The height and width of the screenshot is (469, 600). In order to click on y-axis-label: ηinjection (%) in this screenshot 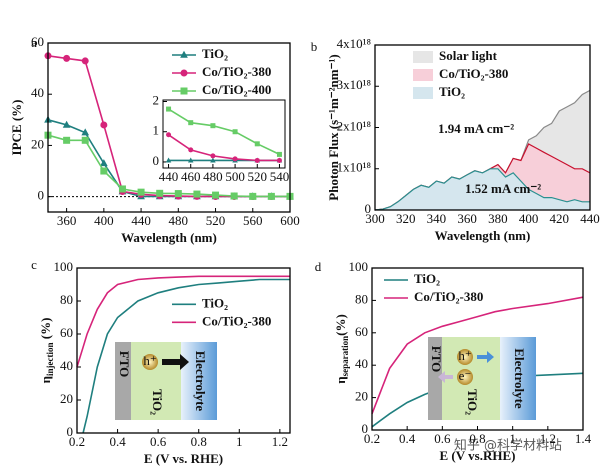, I will do `click(46, 351)`.